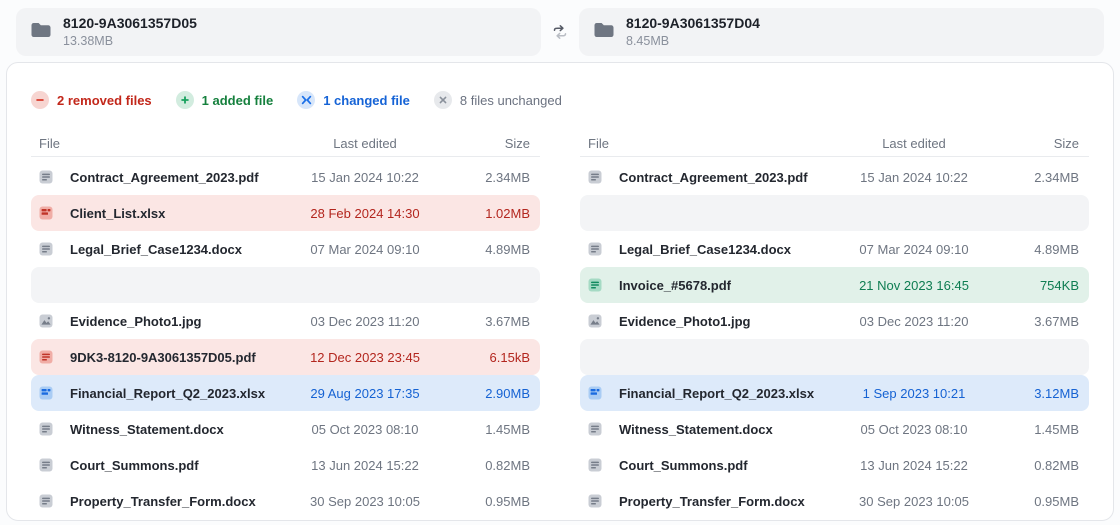  Describe the element at coordinates (163, 357) in the screenshot. I see `file-name: 9DK3-8120-9A3061357D05.pdf` at that location.